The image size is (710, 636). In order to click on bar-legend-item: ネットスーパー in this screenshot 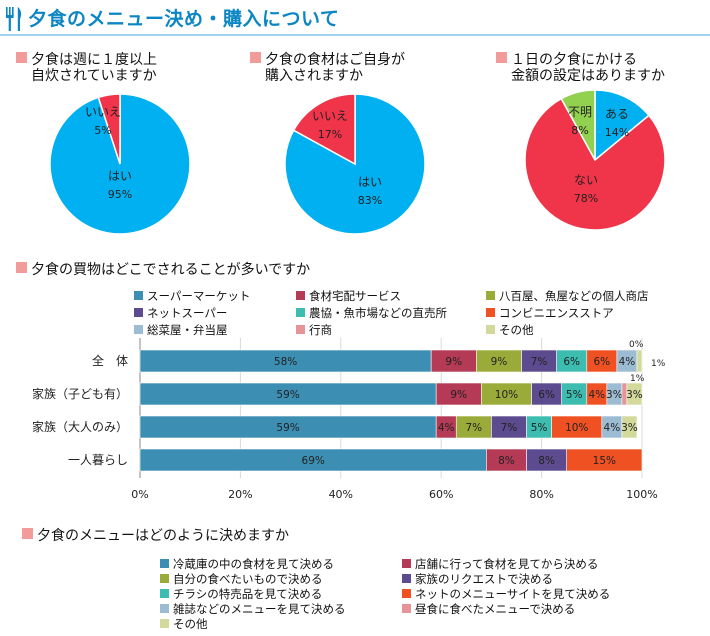, I will do `click(180, 313)`.